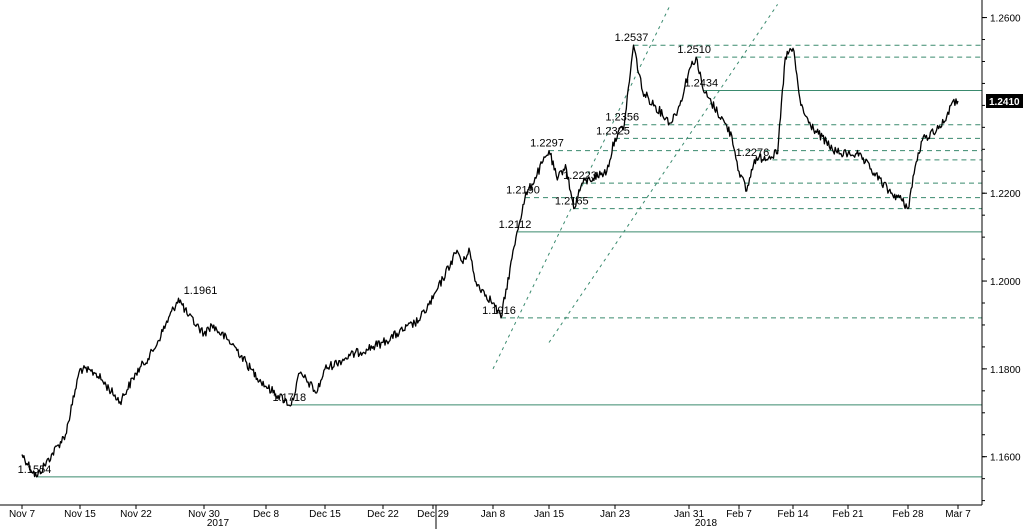 This screenshot has width=1023, height=529. What do you see at coordinates (613, 131) in the screenshot?
I see `level-label-4: 1.2325` at bounding box center [613, 131].